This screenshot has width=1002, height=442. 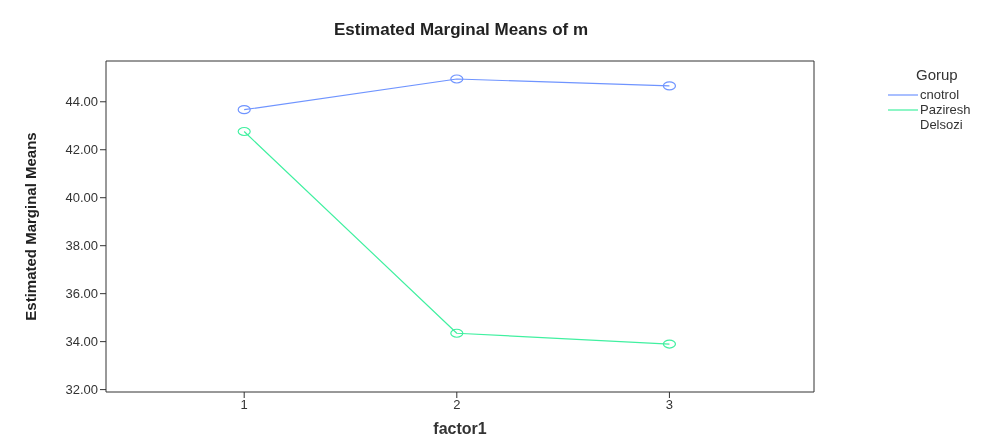 What do you see at coordinates (940, 94) in the screenshot?
I see `legend-label: cnotrol` at bounding box center [940, 94].